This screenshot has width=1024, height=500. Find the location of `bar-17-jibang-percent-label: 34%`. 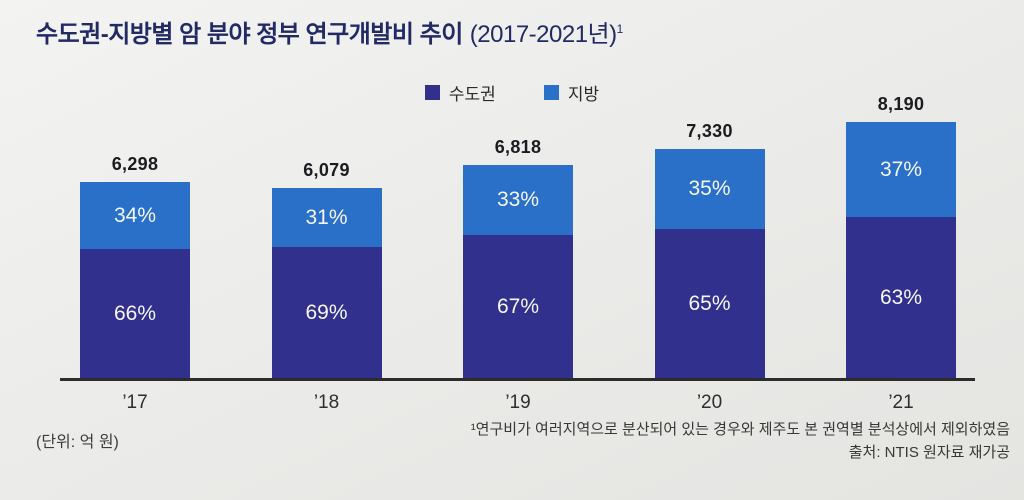

bar-17-jibang-percent-label: 34% is located at coordinates (135, 215).